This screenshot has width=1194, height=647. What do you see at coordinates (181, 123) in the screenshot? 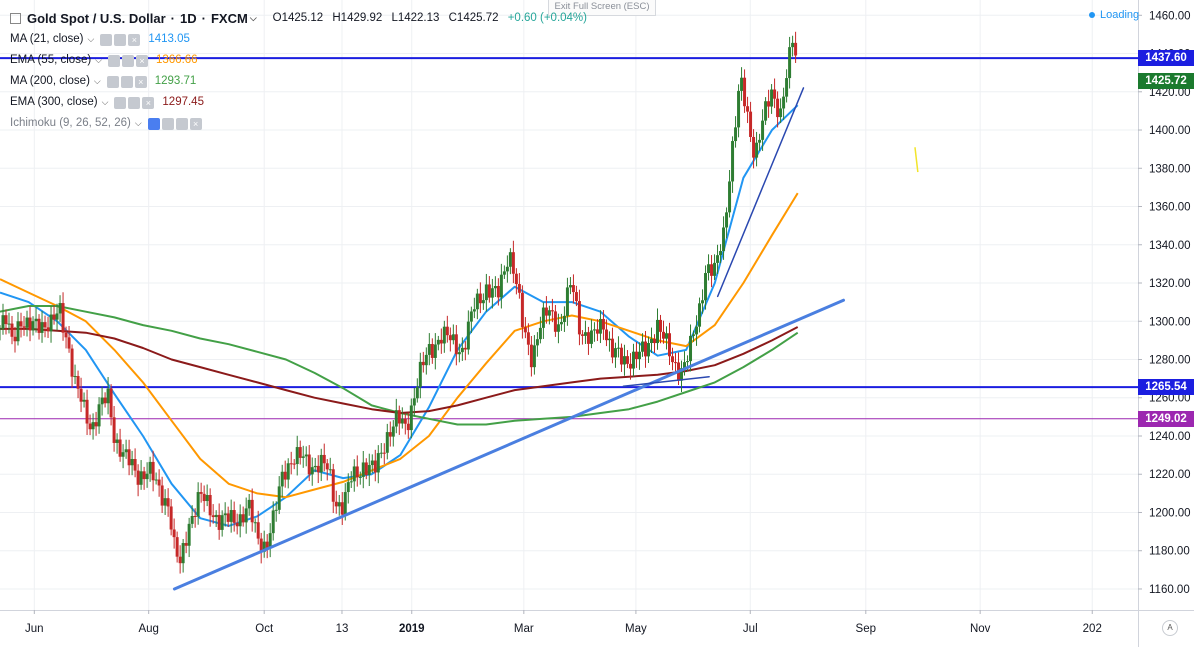
I see `source-icon` at bounding box center [181, 123].